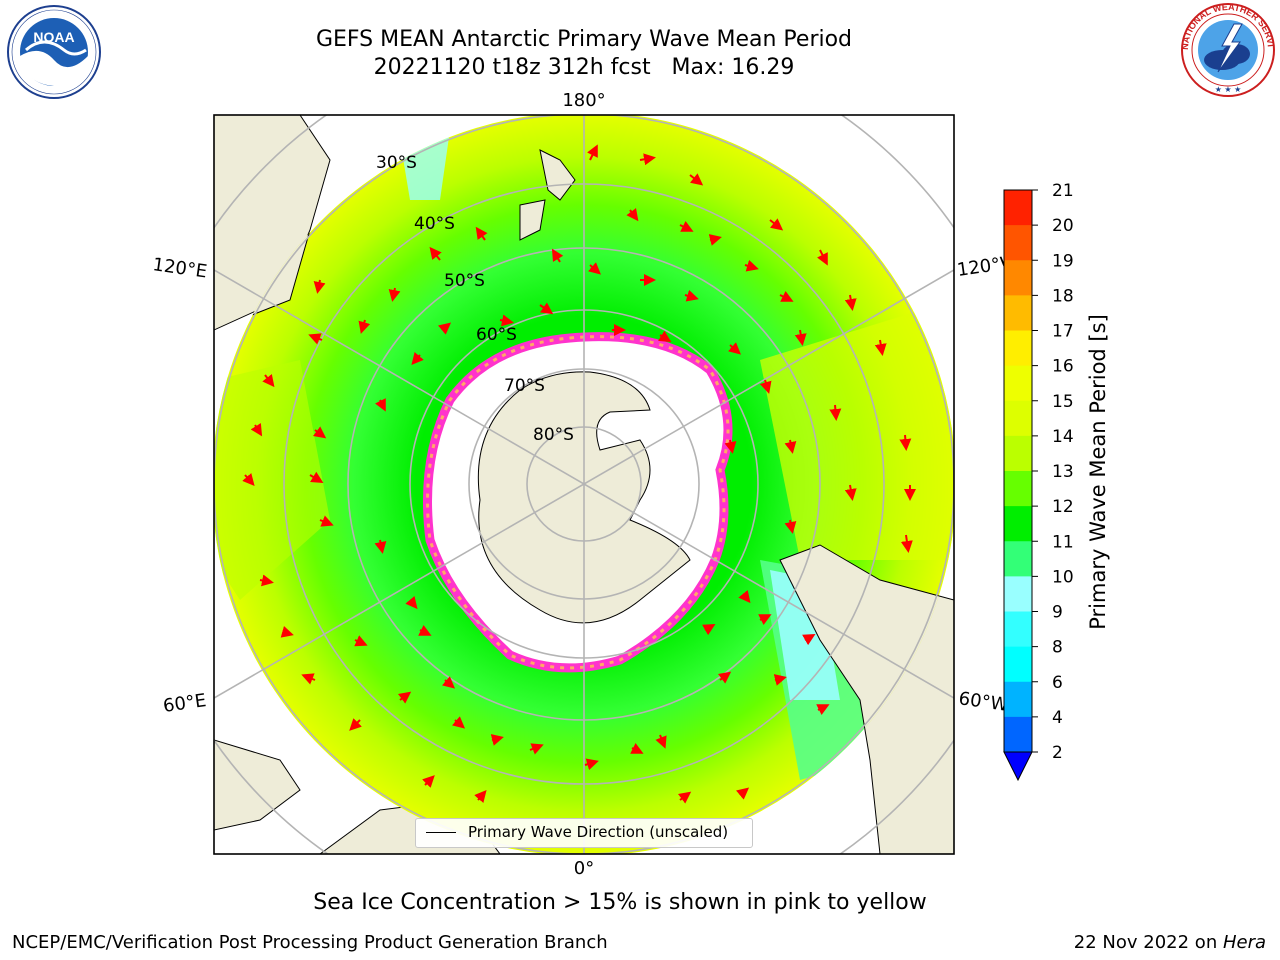  I want to click on lon-label-0: 0°, so click(584, 868).